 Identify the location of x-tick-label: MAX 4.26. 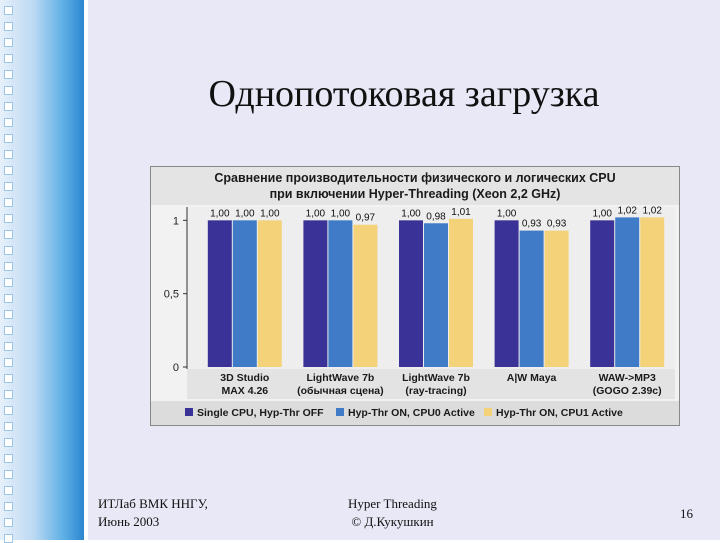
(244, 391).